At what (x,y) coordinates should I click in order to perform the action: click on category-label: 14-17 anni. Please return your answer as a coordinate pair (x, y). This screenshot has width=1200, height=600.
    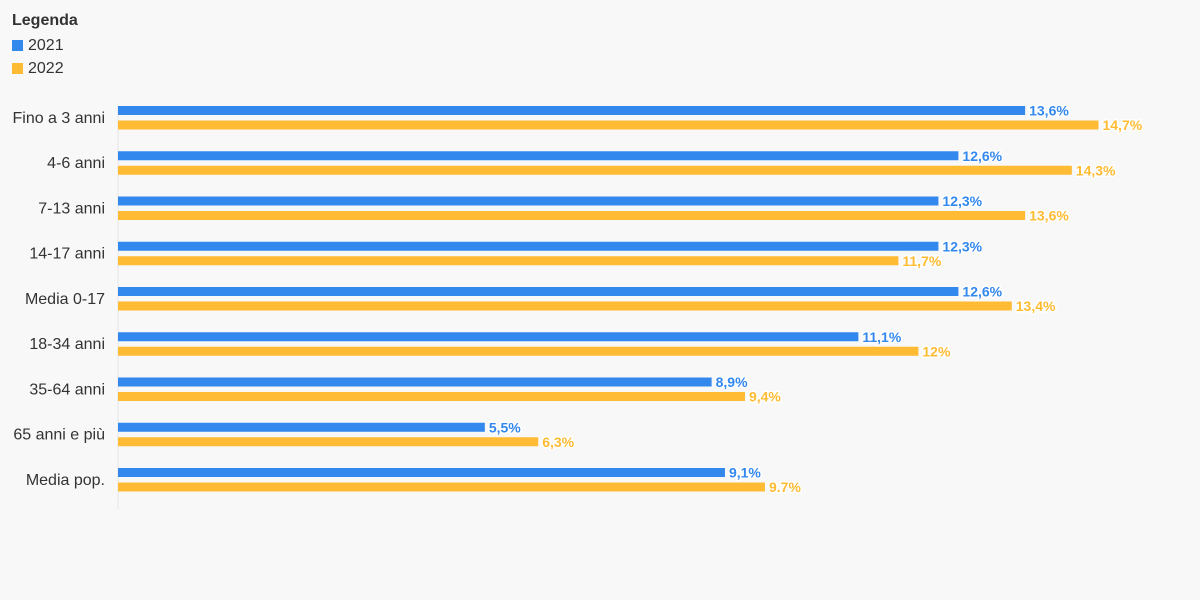
    Looking at the image, I should click on (67, 254).